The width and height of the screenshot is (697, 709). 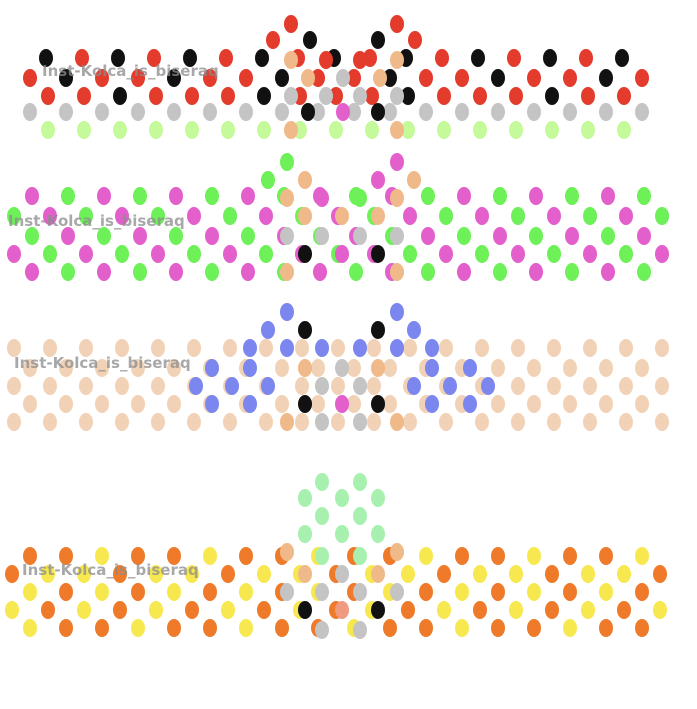 What do you see at coordinates (110, 570) in the screenshot?
I see `watermark-4: Inst-Kolca_is_biseraq` at bounding box center [110, 570].